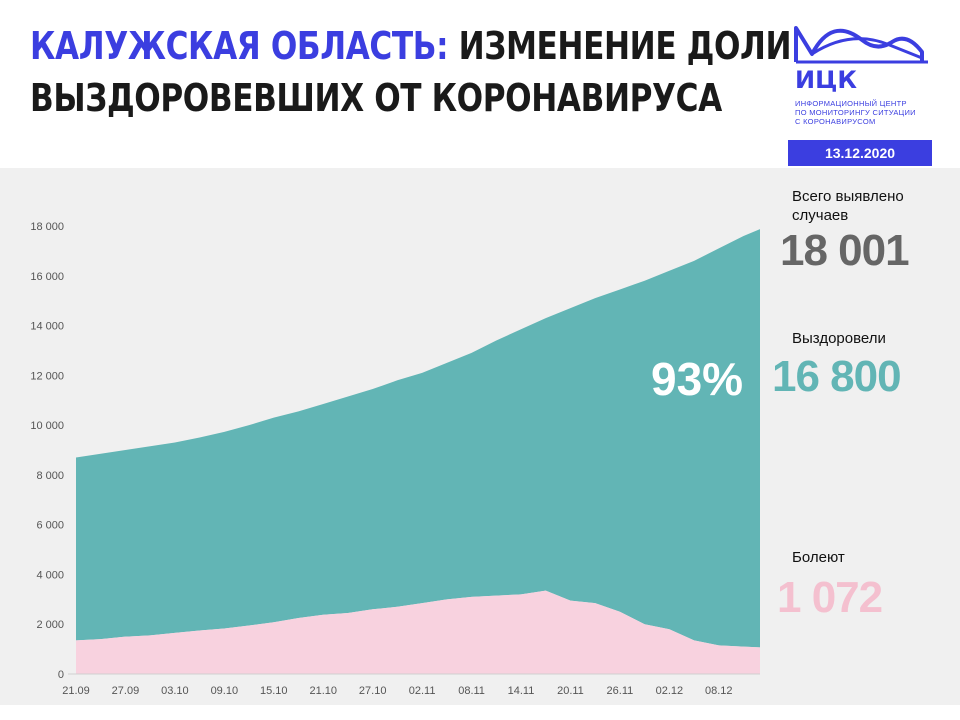  What do you see at coordinates (570, 691) in the screenshot?
I see `x-tick-label: 20.11` at bounding box center [570, 691].